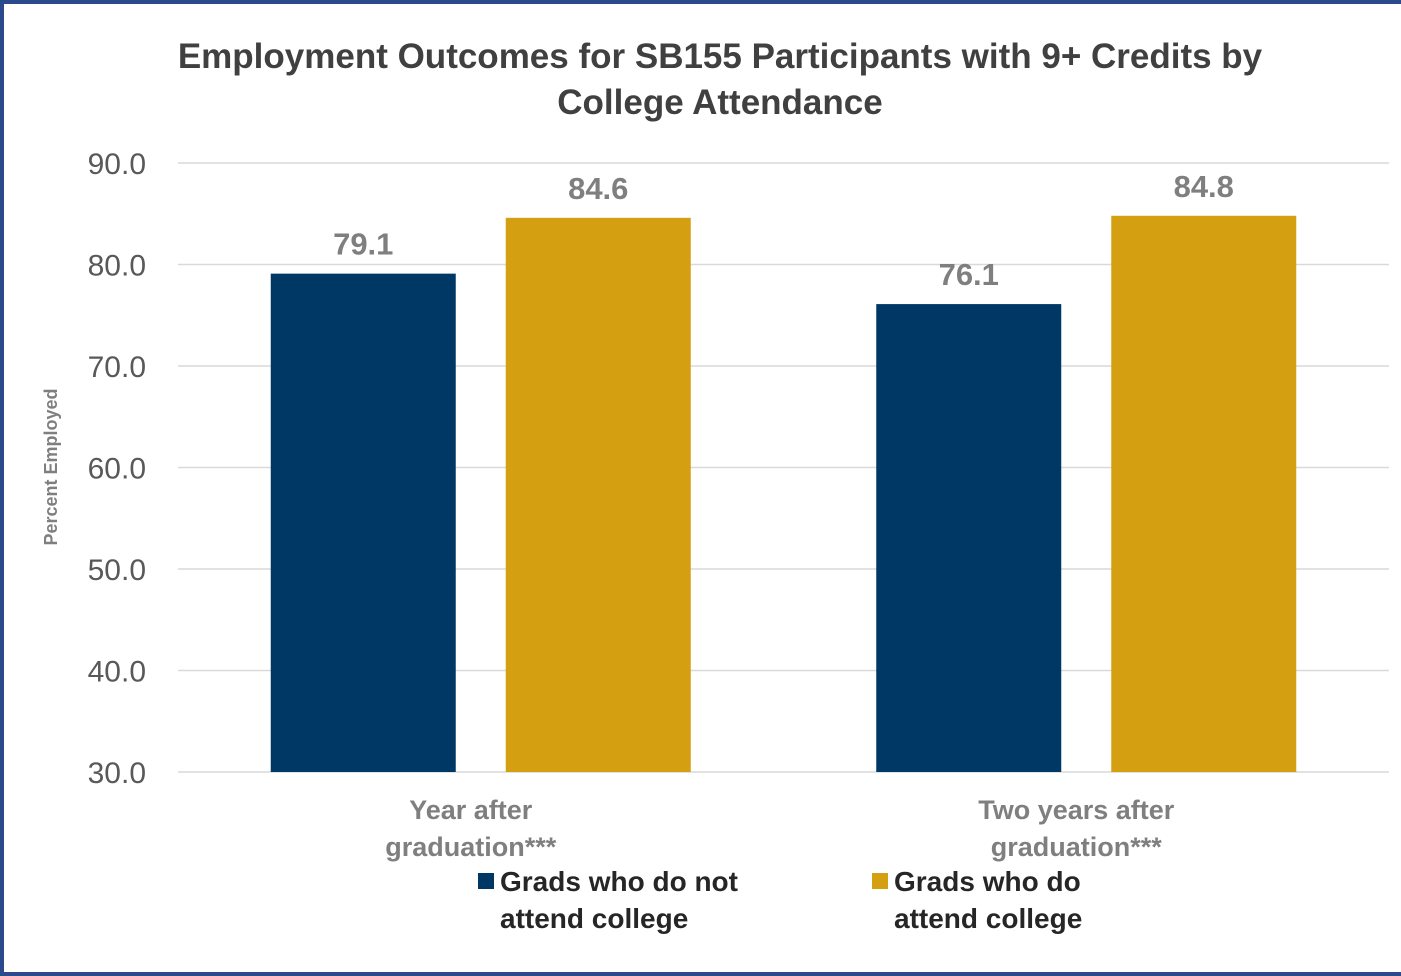  I want to click on y-axis-label: Percent Employed, so click(51, 466).